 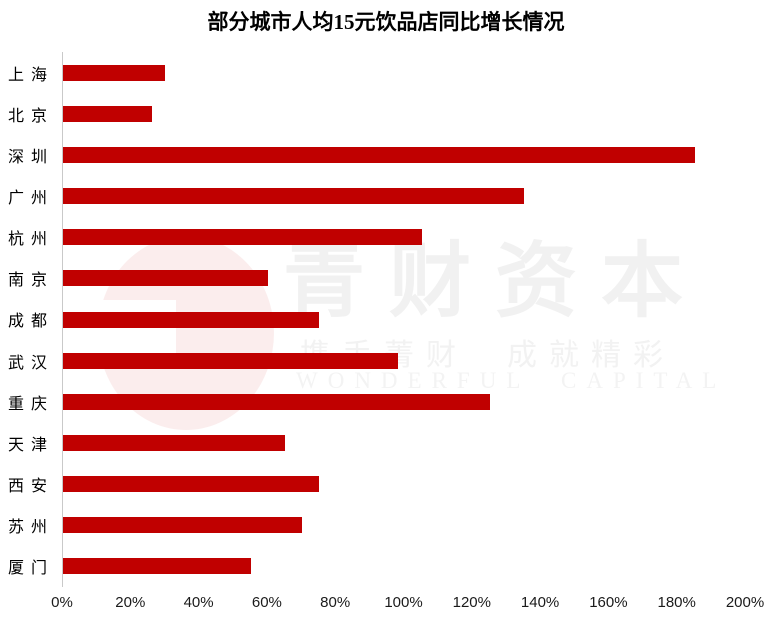 I want to click on category-label-杭州: 杭州, so click(x=31, y=240).